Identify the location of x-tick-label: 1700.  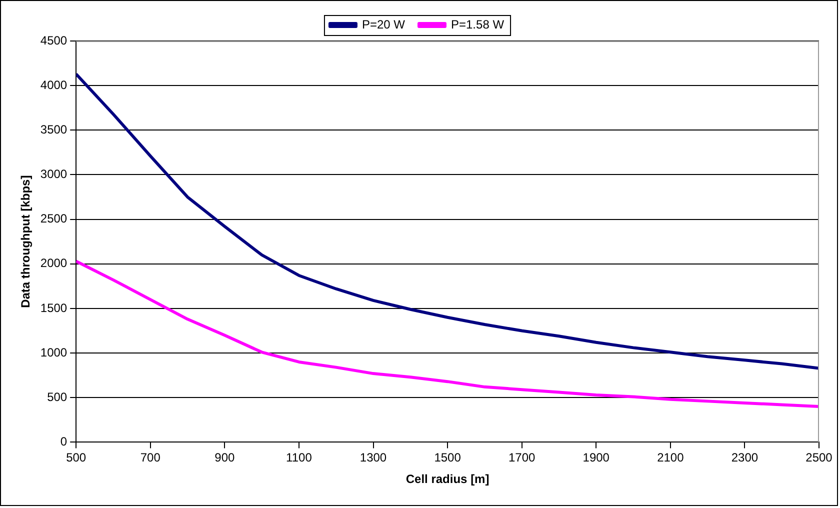
(522, 457).